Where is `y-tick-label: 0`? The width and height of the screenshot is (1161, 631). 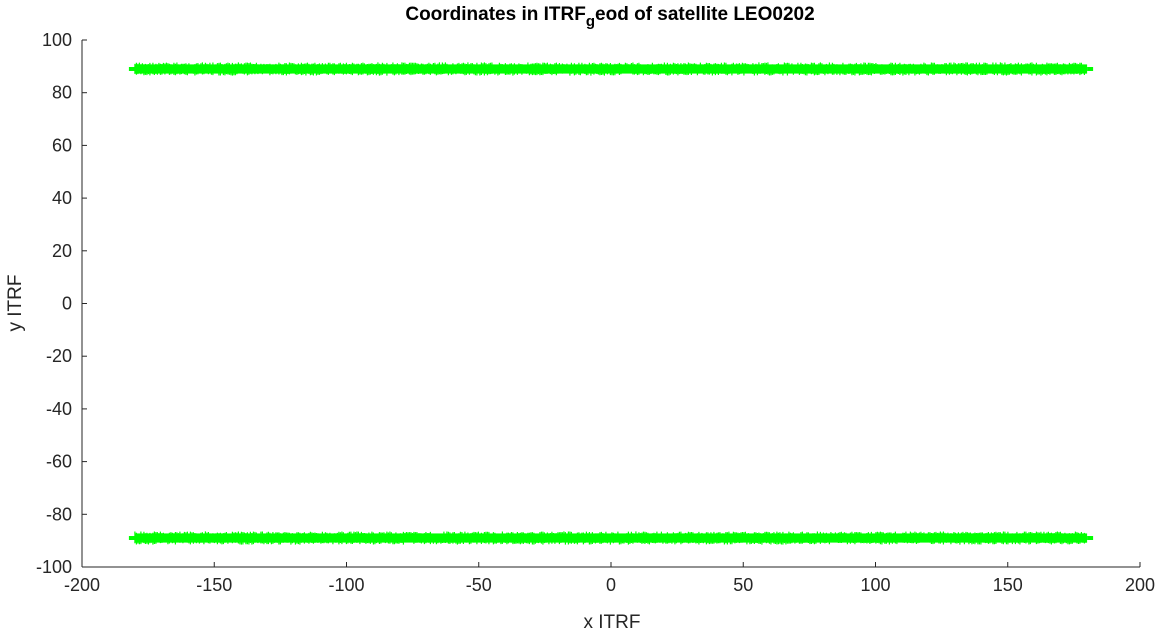
y-tick-label: 0 is located at coordinates (67, 304).